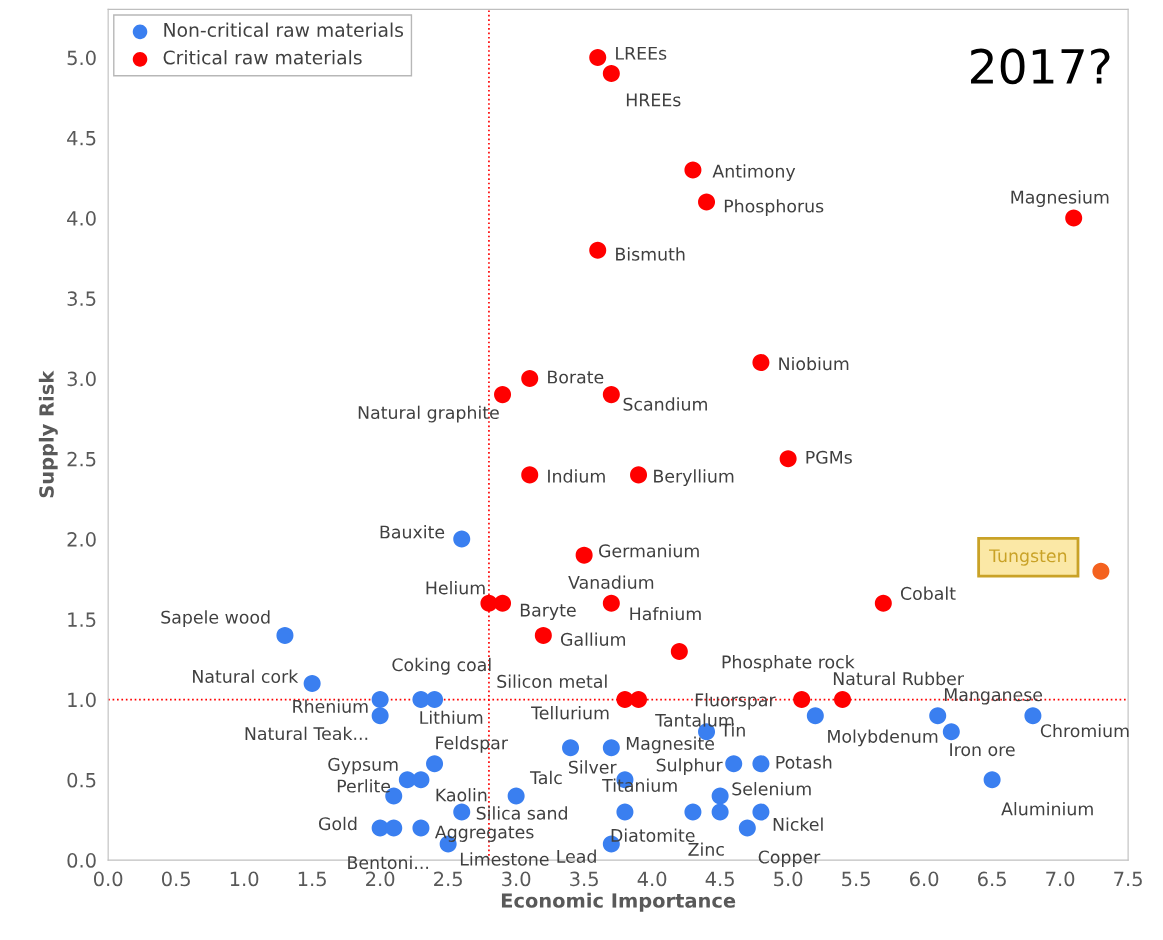 The image size is (1163, 940). Describe the element at coordinates (649, 550) in the screenshot. I see `annotation: Germanium` at that location.